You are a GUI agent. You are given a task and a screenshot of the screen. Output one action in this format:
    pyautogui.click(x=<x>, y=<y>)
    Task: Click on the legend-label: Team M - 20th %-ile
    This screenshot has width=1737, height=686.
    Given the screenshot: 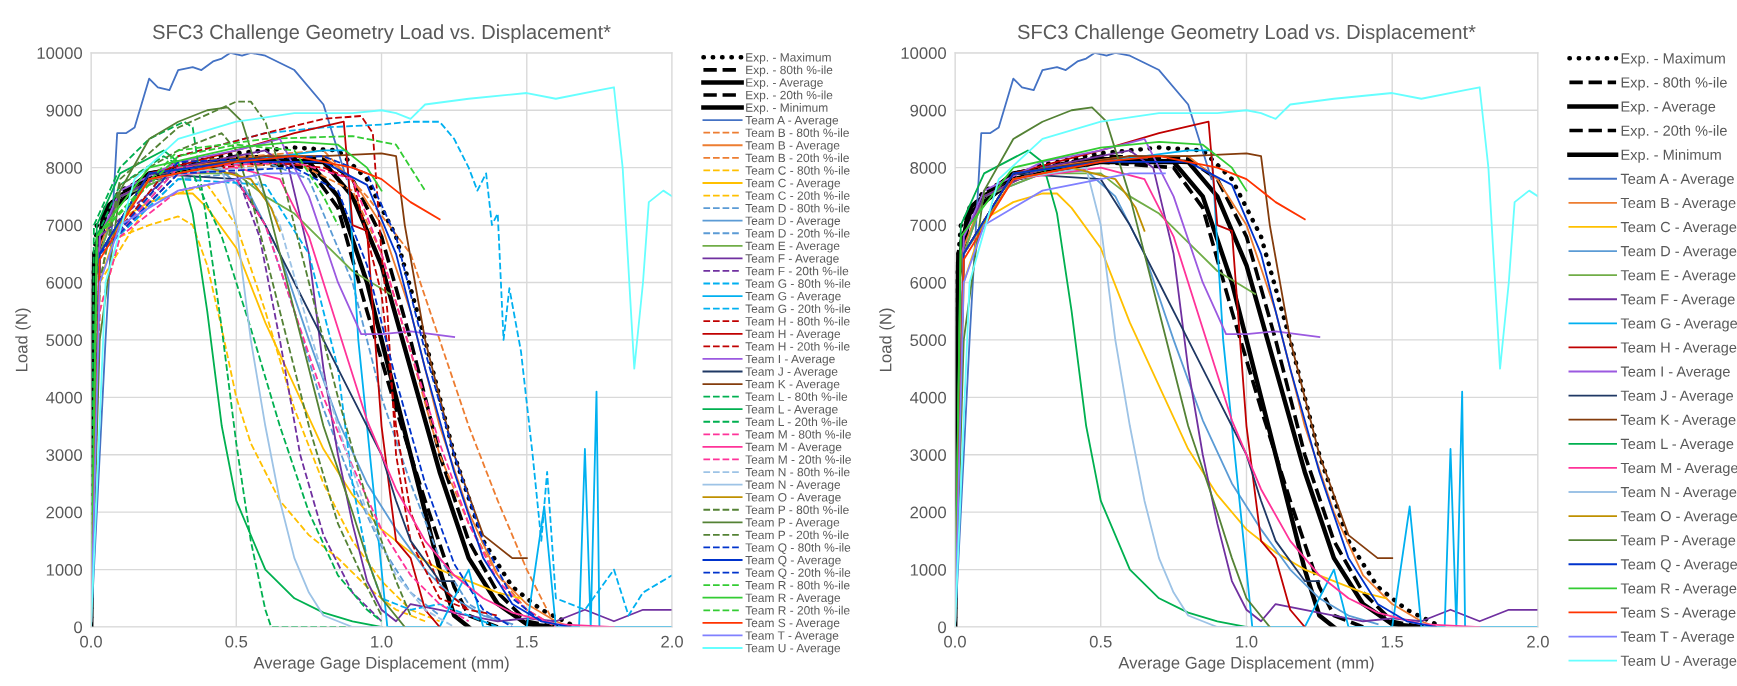 What is the action you would take?
    pyautogui.click(x=798, y=459)
    